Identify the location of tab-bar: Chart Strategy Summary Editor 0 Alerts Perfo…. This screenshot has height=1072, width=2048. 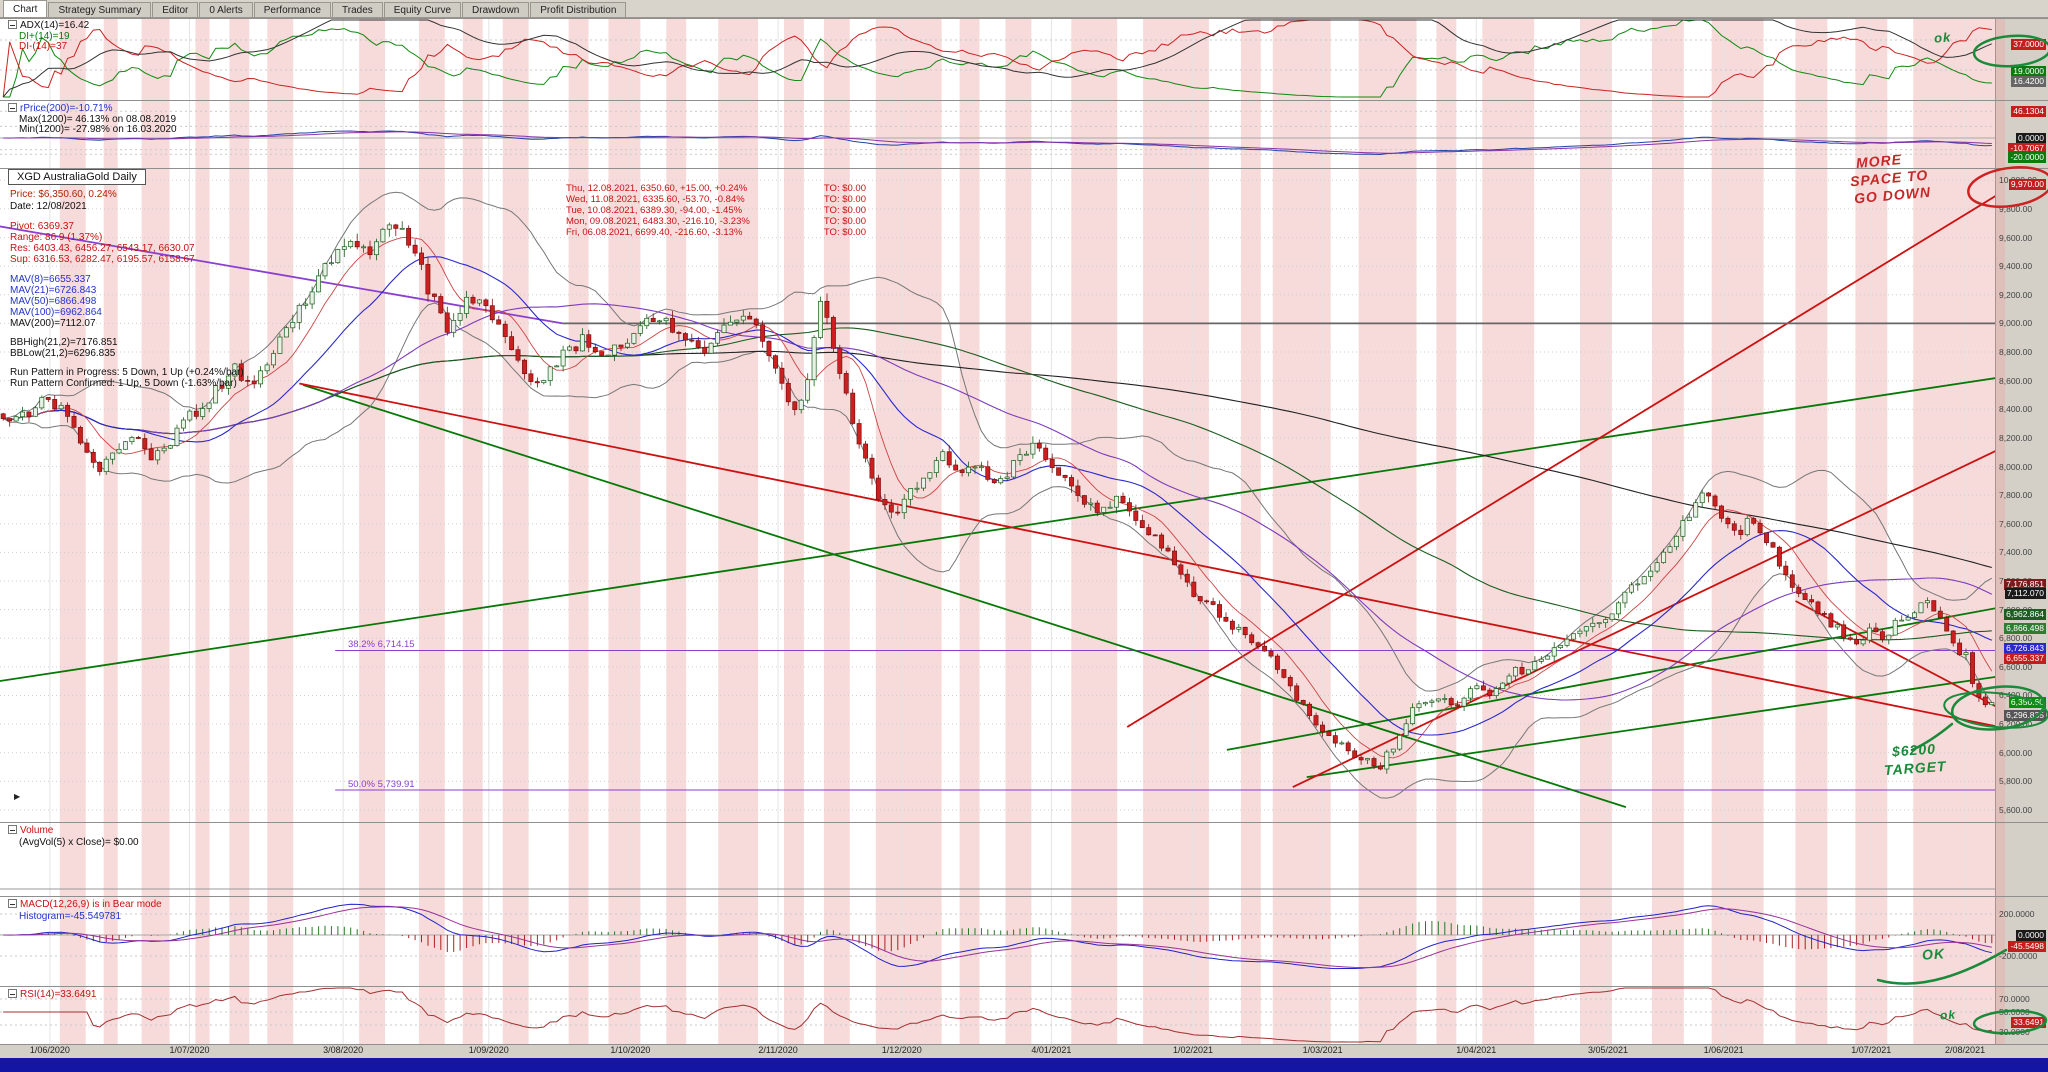
(1024, 9).